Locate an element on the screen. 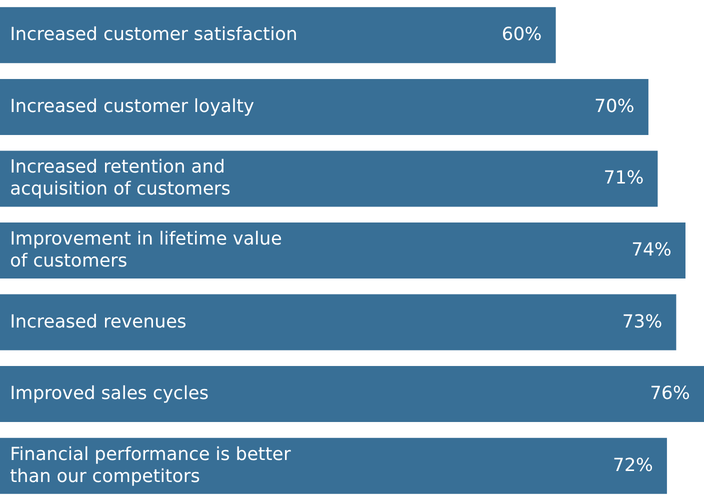 The image size is (704, 501). y-tick-label: Improved sales cycles is located at coordinates (109, 393).